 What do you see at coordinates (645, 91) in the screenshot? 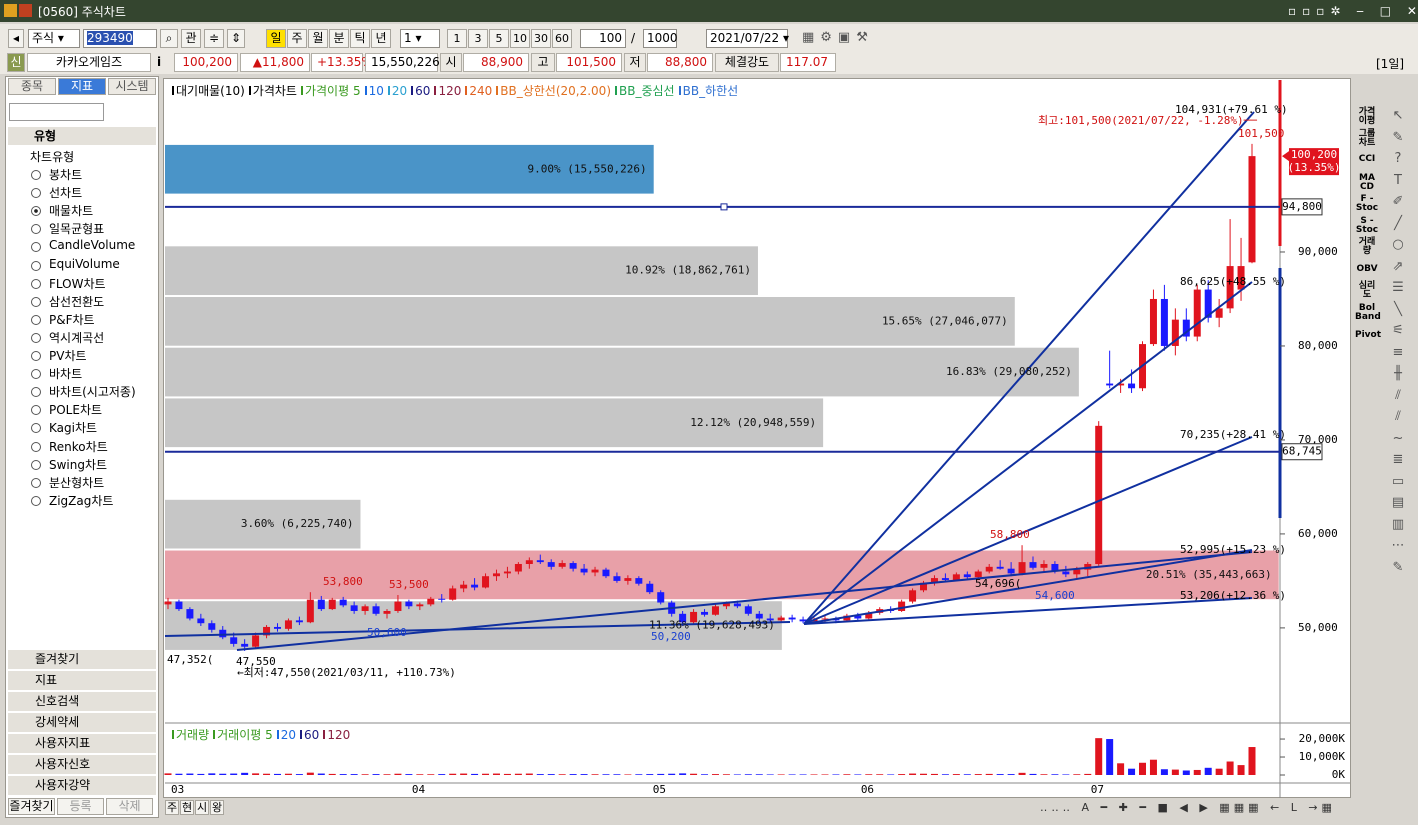
I see `legend-item: BB_중심선` at bounding box center [645, 91].